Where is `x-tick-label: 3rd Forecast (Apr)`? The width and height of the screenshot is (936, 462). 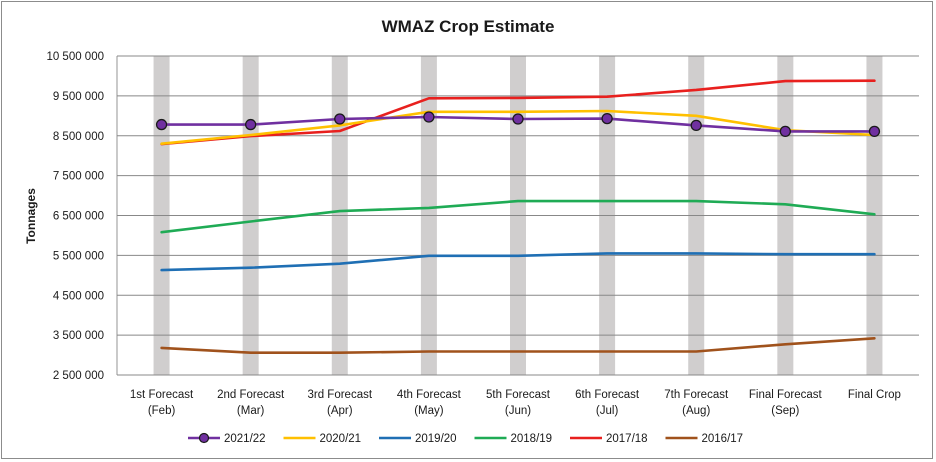 x-tick-label: 3rd Forecast (Apr) is located at coordinates (339, 403).